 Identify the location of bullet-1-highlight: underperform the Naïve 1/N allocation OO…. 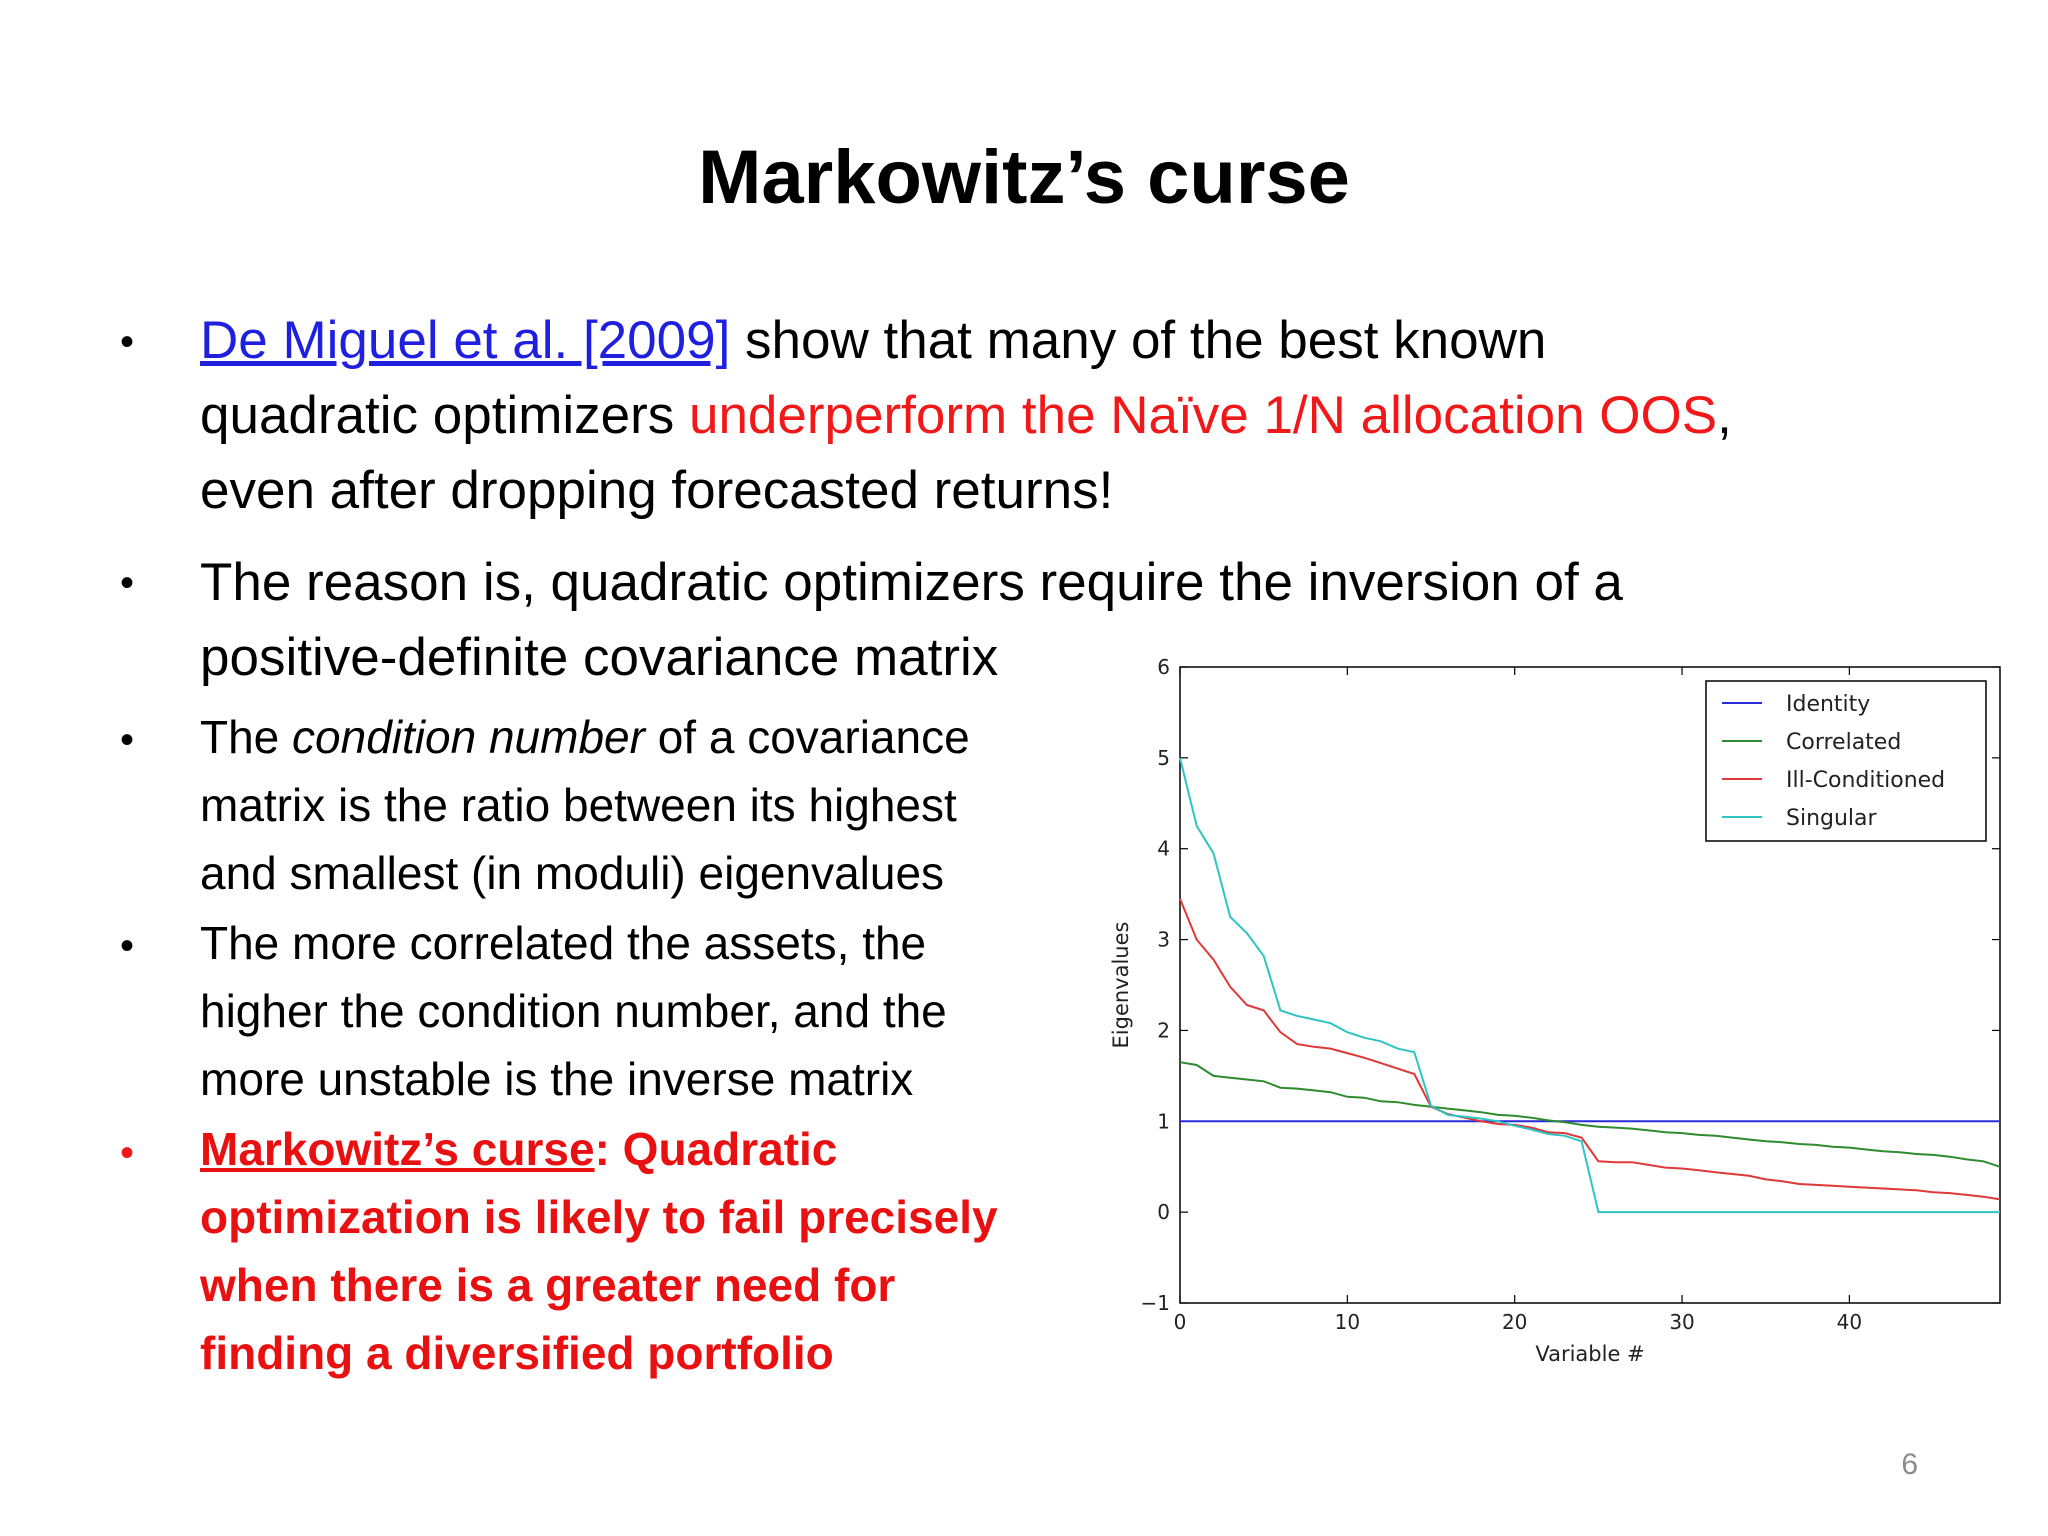
(1203, 415).